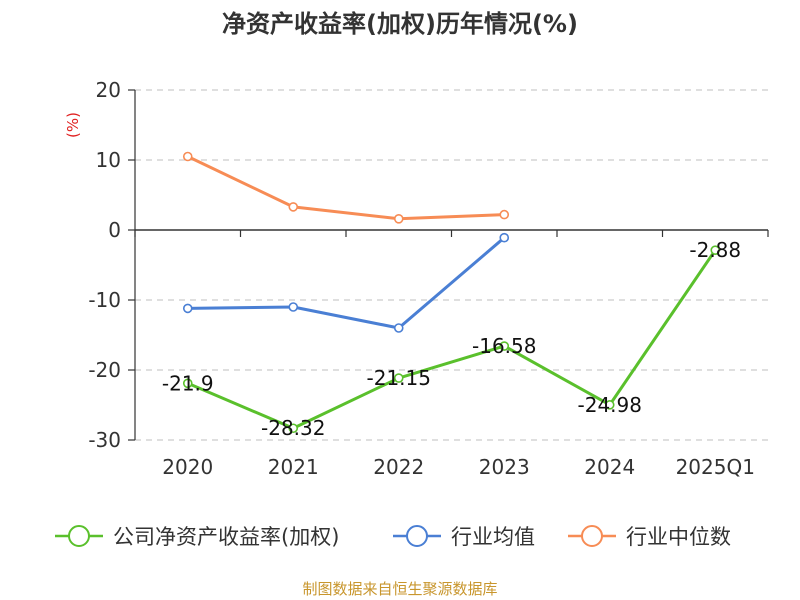 The width and height of the screenshot is (800, 600). I want to click on legend-item: 公司净资产收益率(加权), so click(197, 537).